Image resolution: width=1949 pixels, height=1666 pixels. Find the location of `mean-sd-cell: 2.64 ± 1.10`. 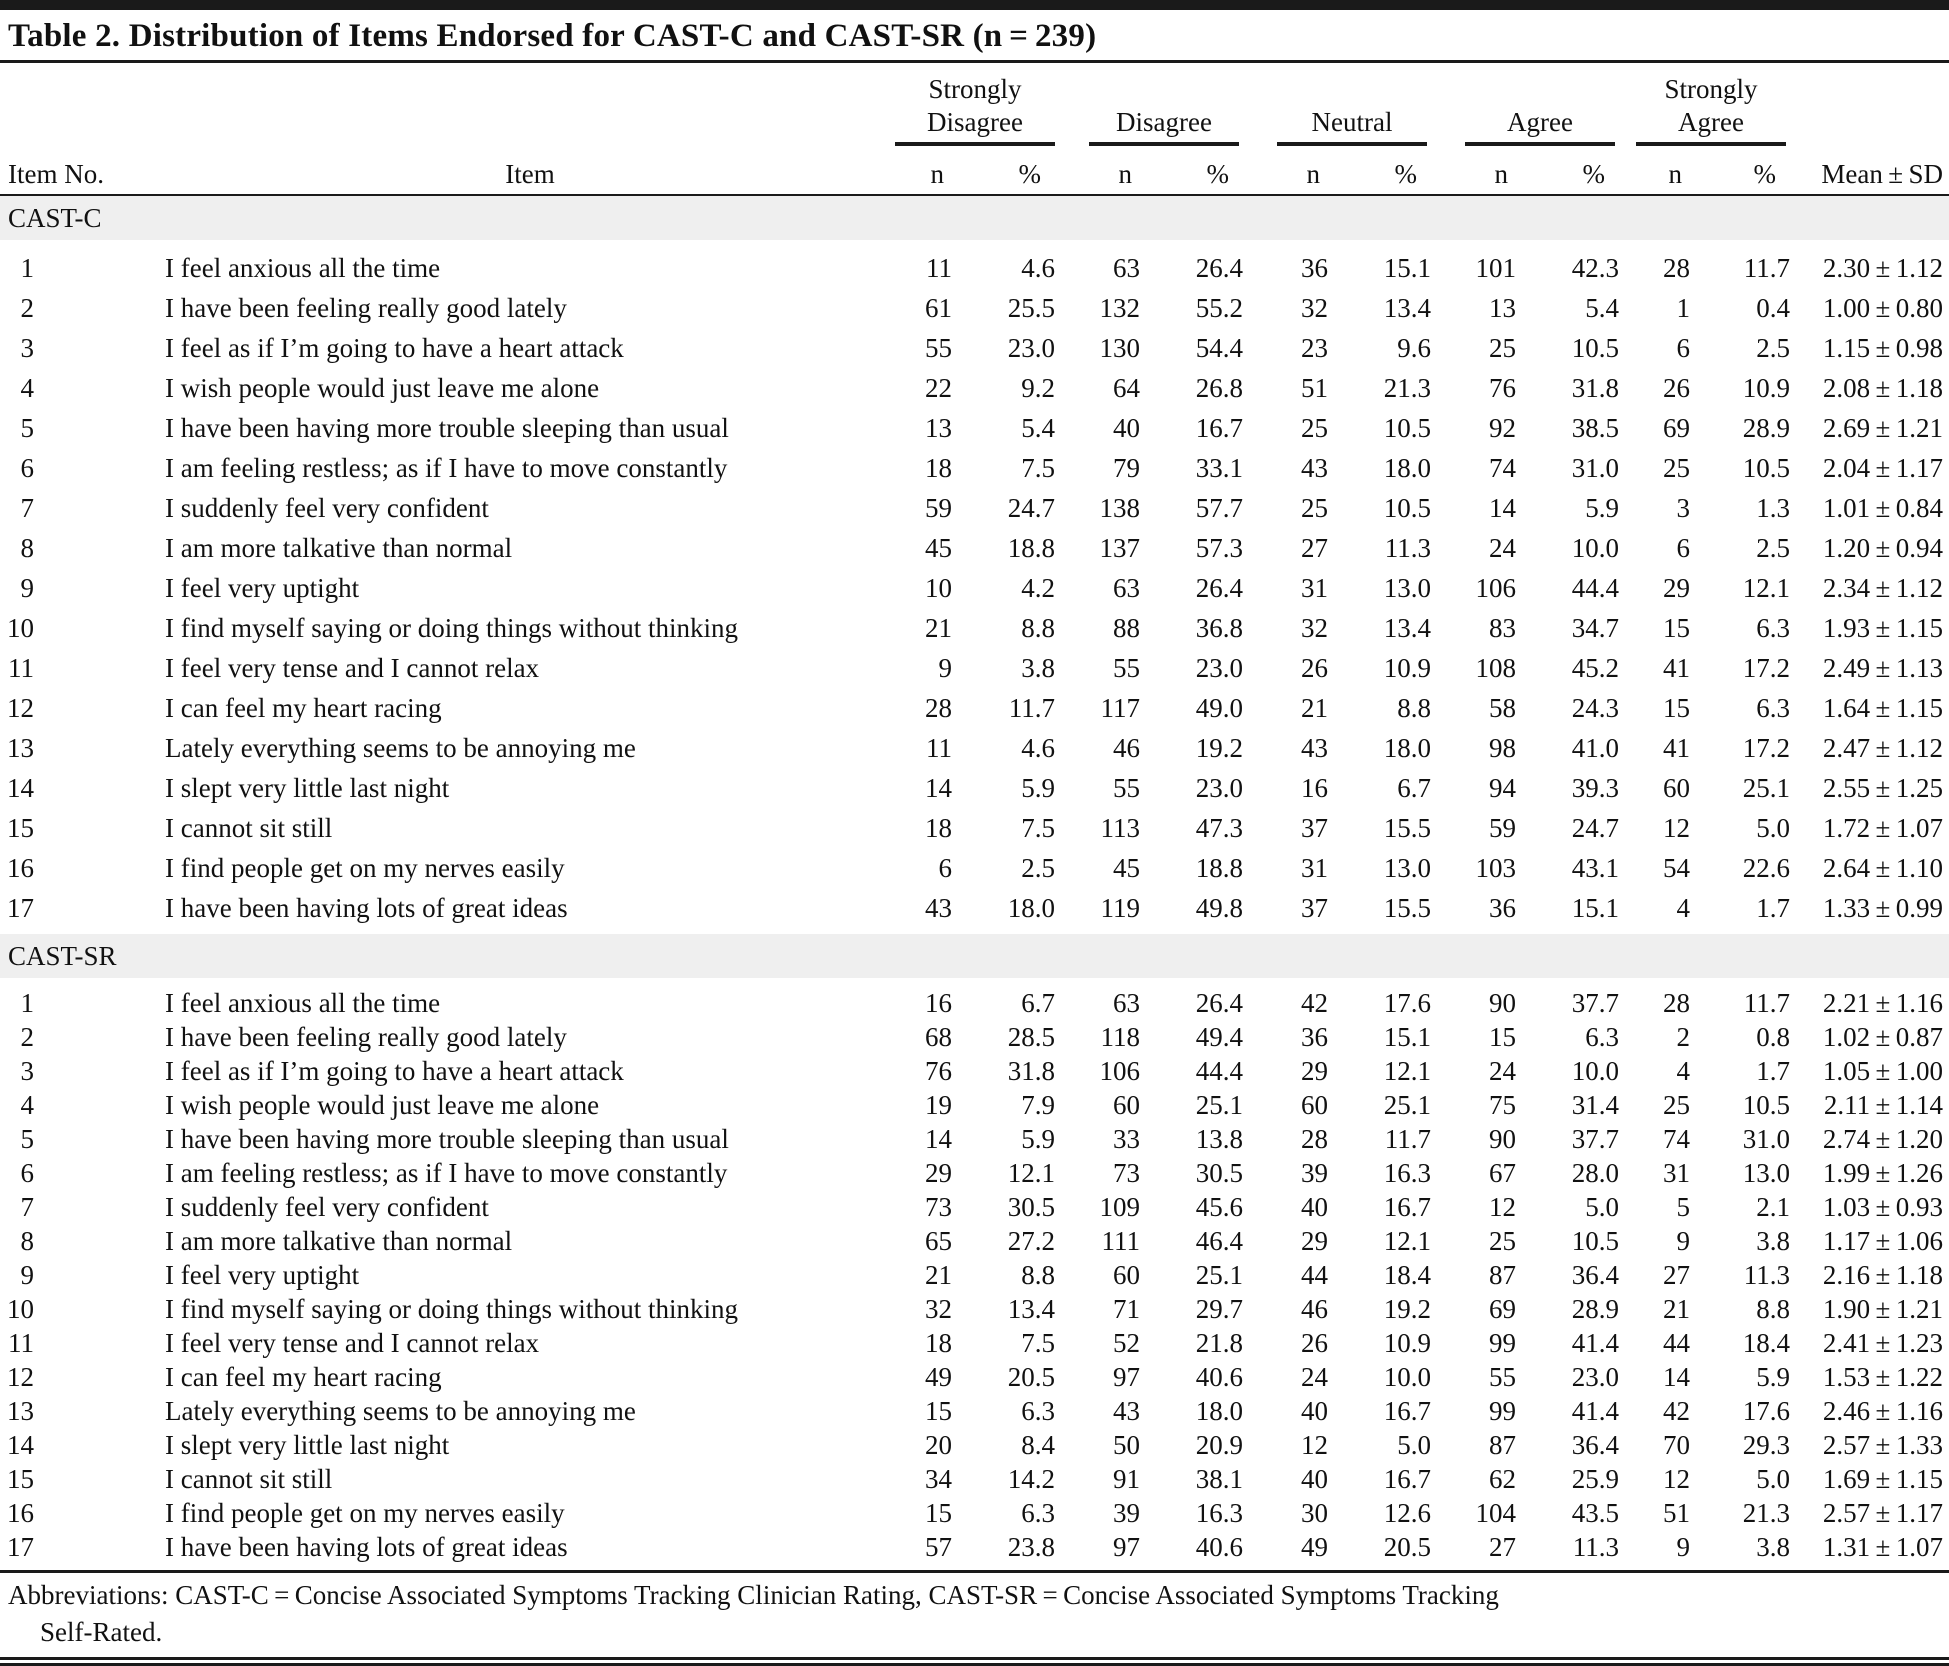

mean-sd-cell: 2.64 ± 1.10 is located at coordinates (1882, 868).